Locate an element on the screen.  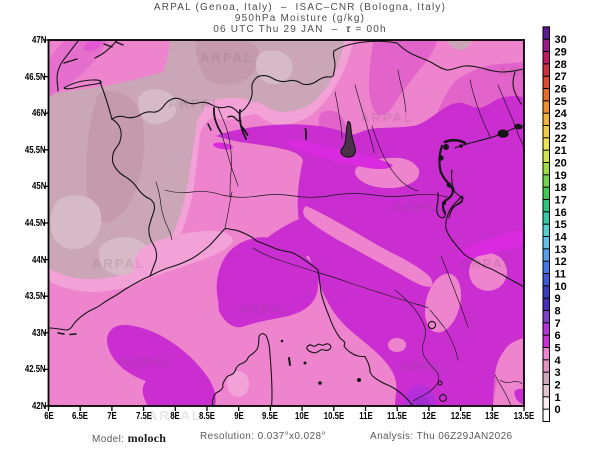
svg-text: 16 is located at coordinates (561, 213).